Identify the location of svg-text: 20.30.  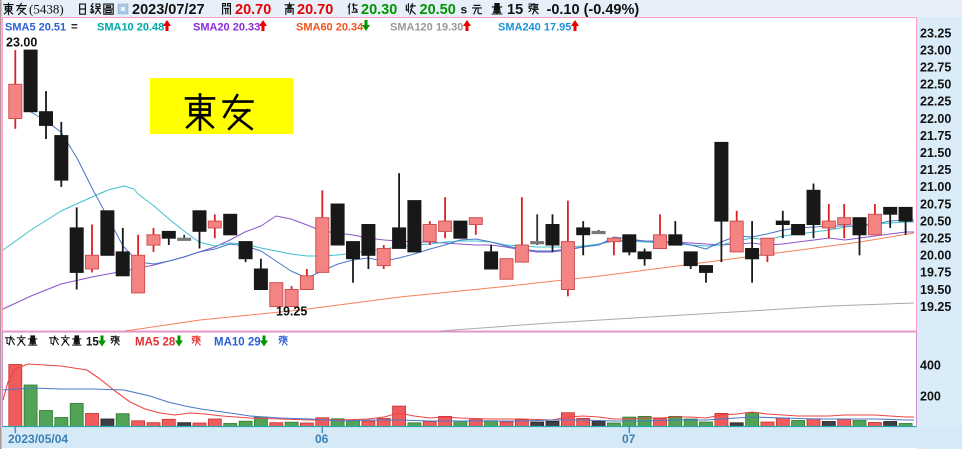
(379, 10).